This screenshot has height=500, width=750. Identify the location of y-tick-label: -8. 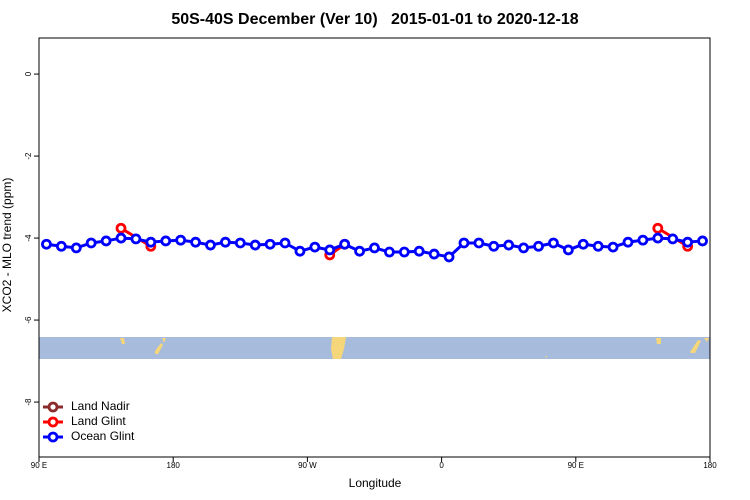
(28, 402).